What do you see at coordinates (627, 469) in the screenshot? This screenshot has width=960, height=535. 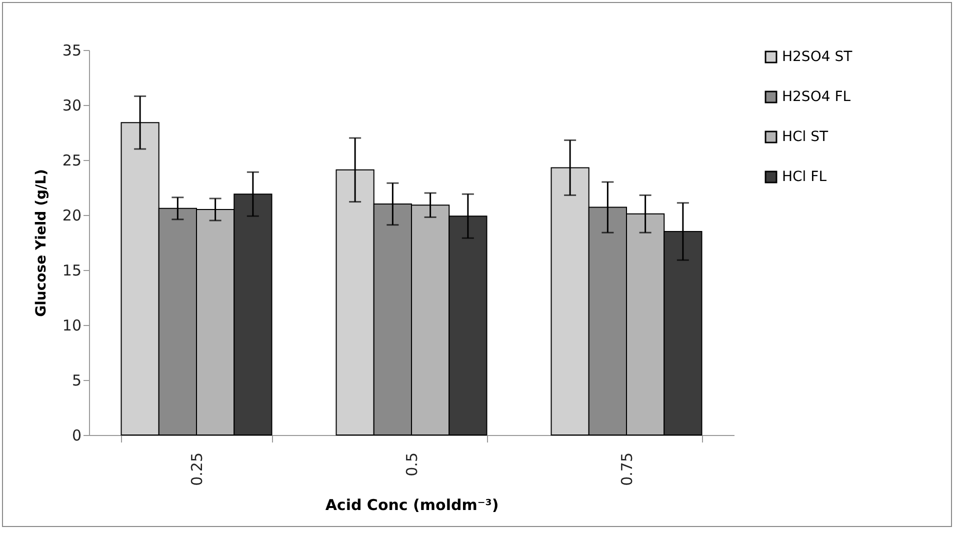 I see `x-tick-label: 0.75` at bounding box center [627, 469].